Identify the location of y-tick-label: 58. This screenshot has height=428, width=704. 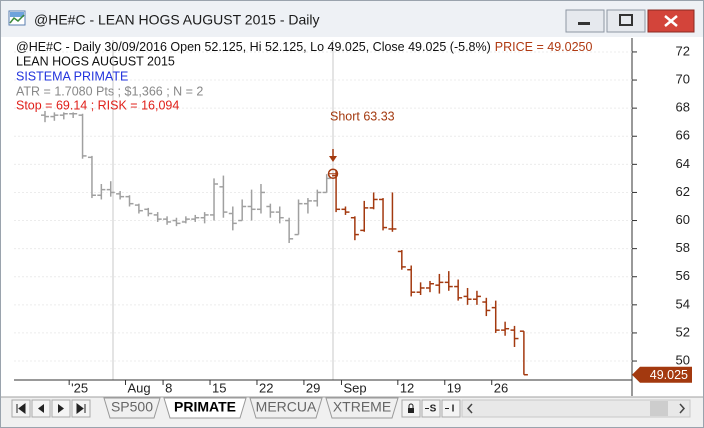
(683, 247).